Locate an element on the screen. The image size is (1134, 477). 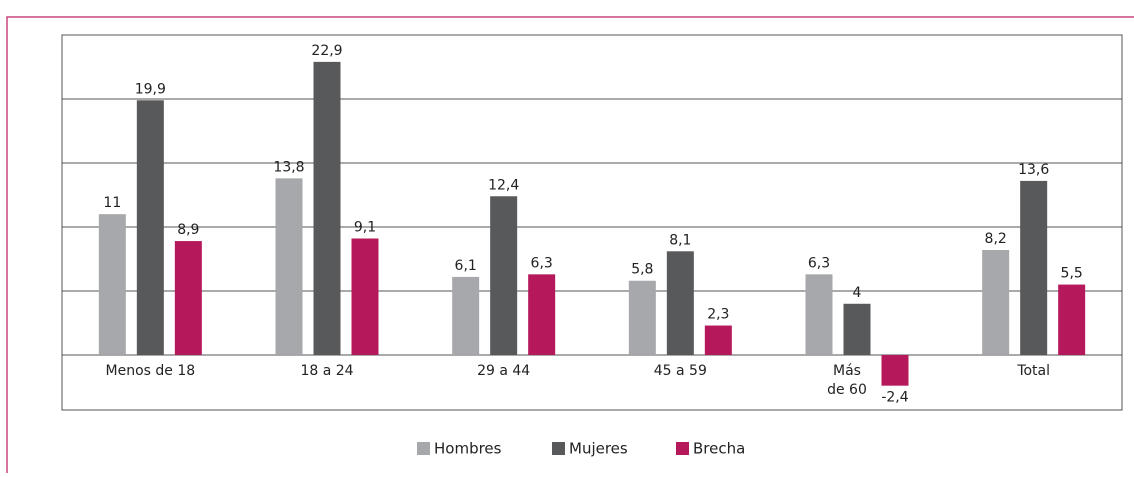
value-label: 5,5 is located at coordinates (1072, 274).